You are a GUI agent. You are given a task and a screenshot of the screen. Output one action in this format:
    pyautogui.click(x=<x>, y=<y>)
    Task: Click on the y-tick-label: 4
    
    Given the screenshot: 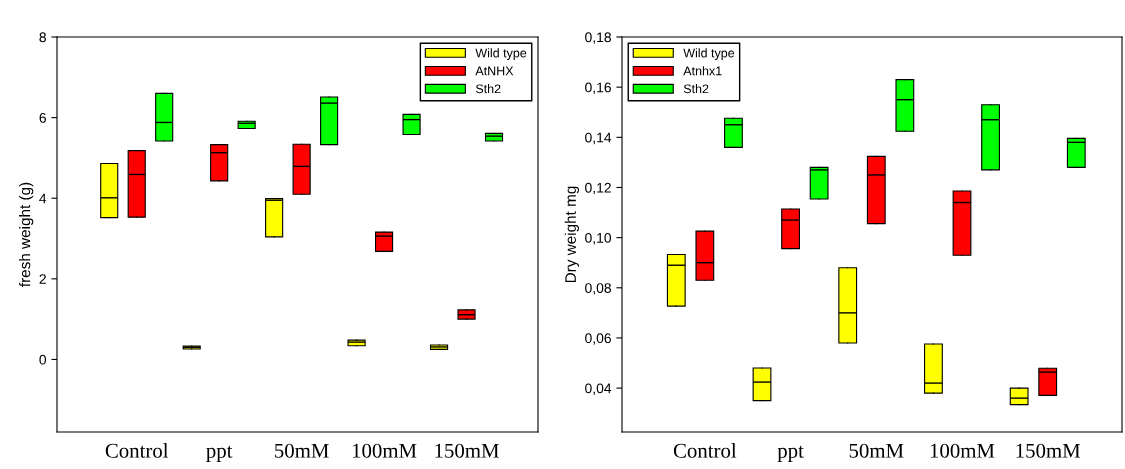 What is the action you would take?
    pyautogui.click(x=43, y=198)
    